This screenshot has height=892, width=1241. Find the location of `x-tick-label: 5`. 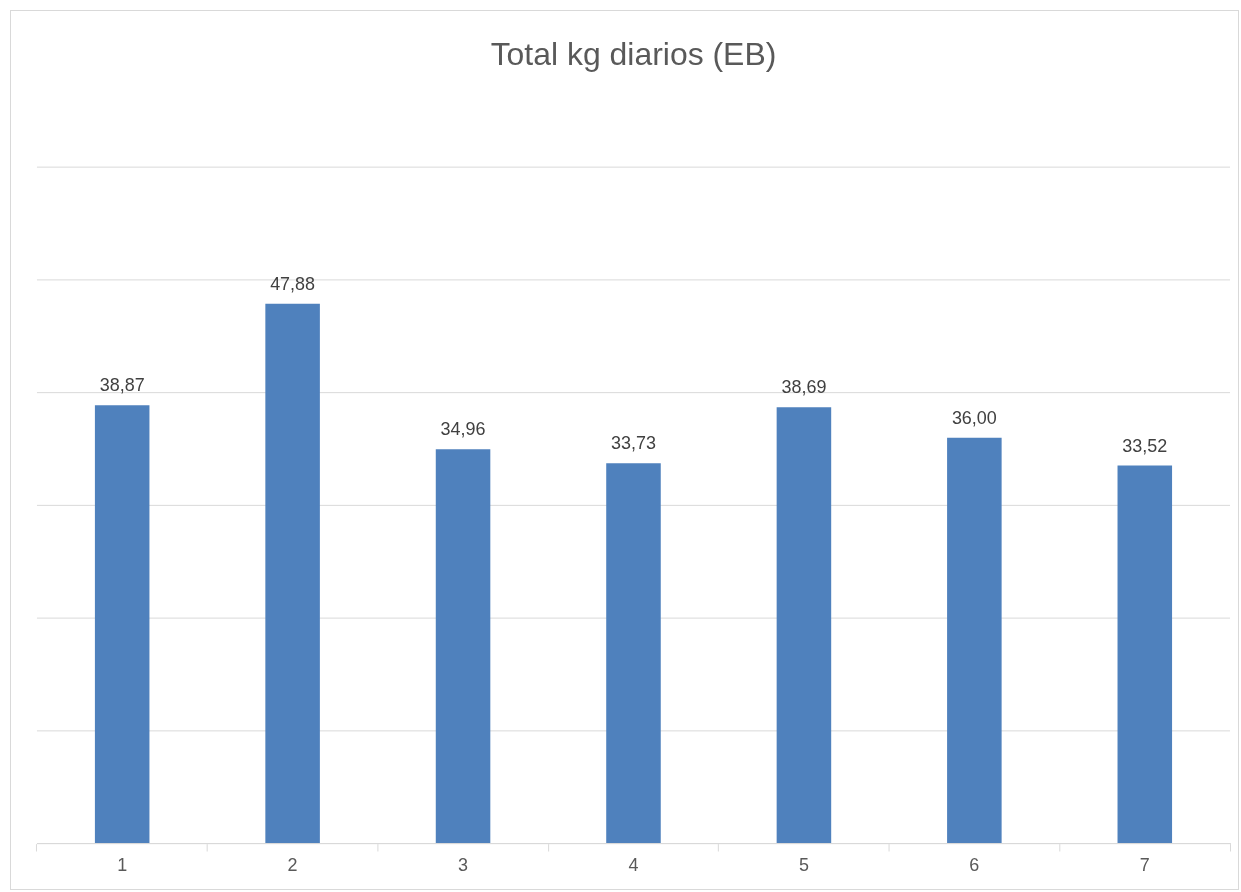

x-tick-label: 5 is located at coordinates (803, 865).